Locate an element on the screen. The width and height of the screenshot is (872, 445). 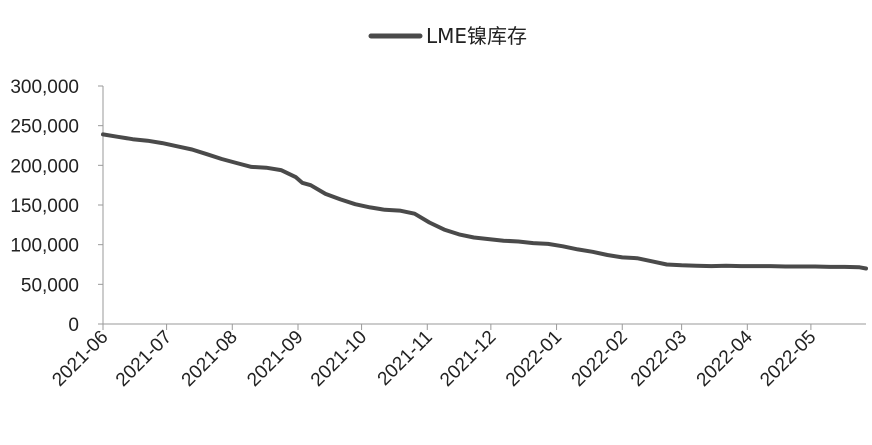
y-tick-label: 250,000 is located at coordinates (44, 127).